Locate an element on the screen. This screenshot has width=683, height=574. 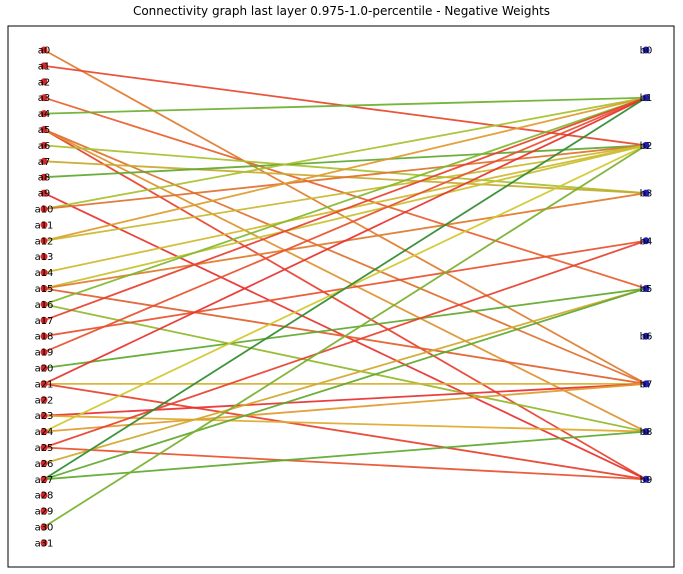
node-b1 is located at coordinates (646, 98).